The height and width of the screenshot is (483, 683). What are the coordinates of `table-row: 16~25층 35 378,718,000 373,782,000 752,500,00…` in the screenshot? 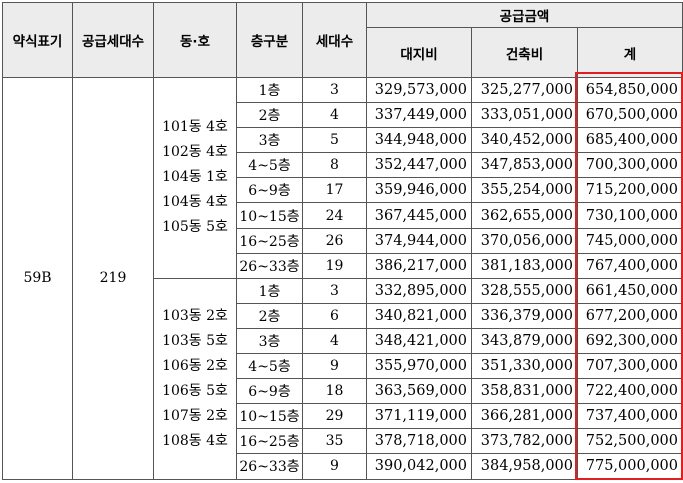 It's located at (343, 441).